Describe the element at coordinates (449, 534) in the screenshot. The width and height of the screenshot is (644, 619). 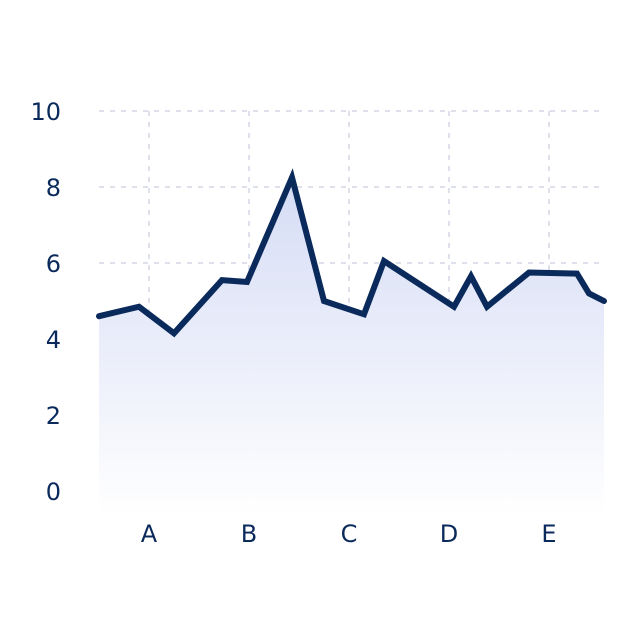
I see `x-tick-label: D` at that location.